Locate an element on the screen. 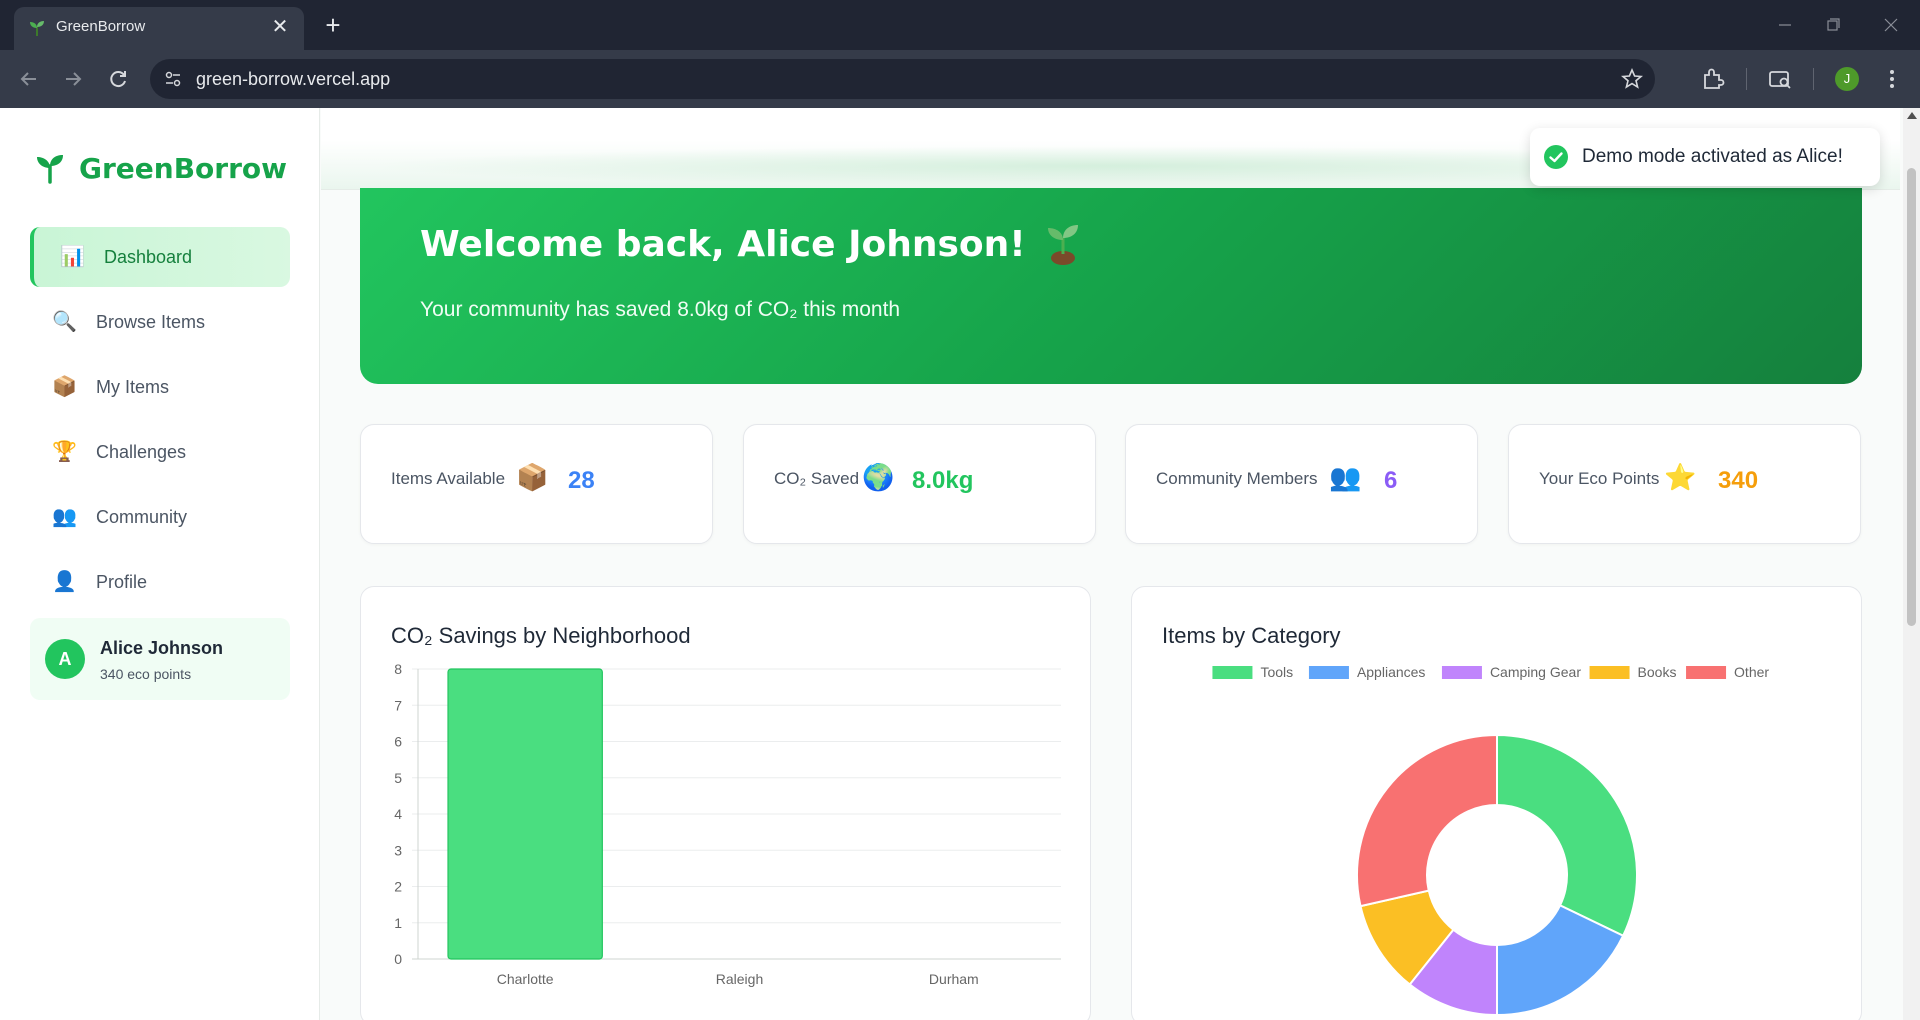  donut-chart: Tools Appliances Camping Gear Books Other is located at coordinates (1490, 840).